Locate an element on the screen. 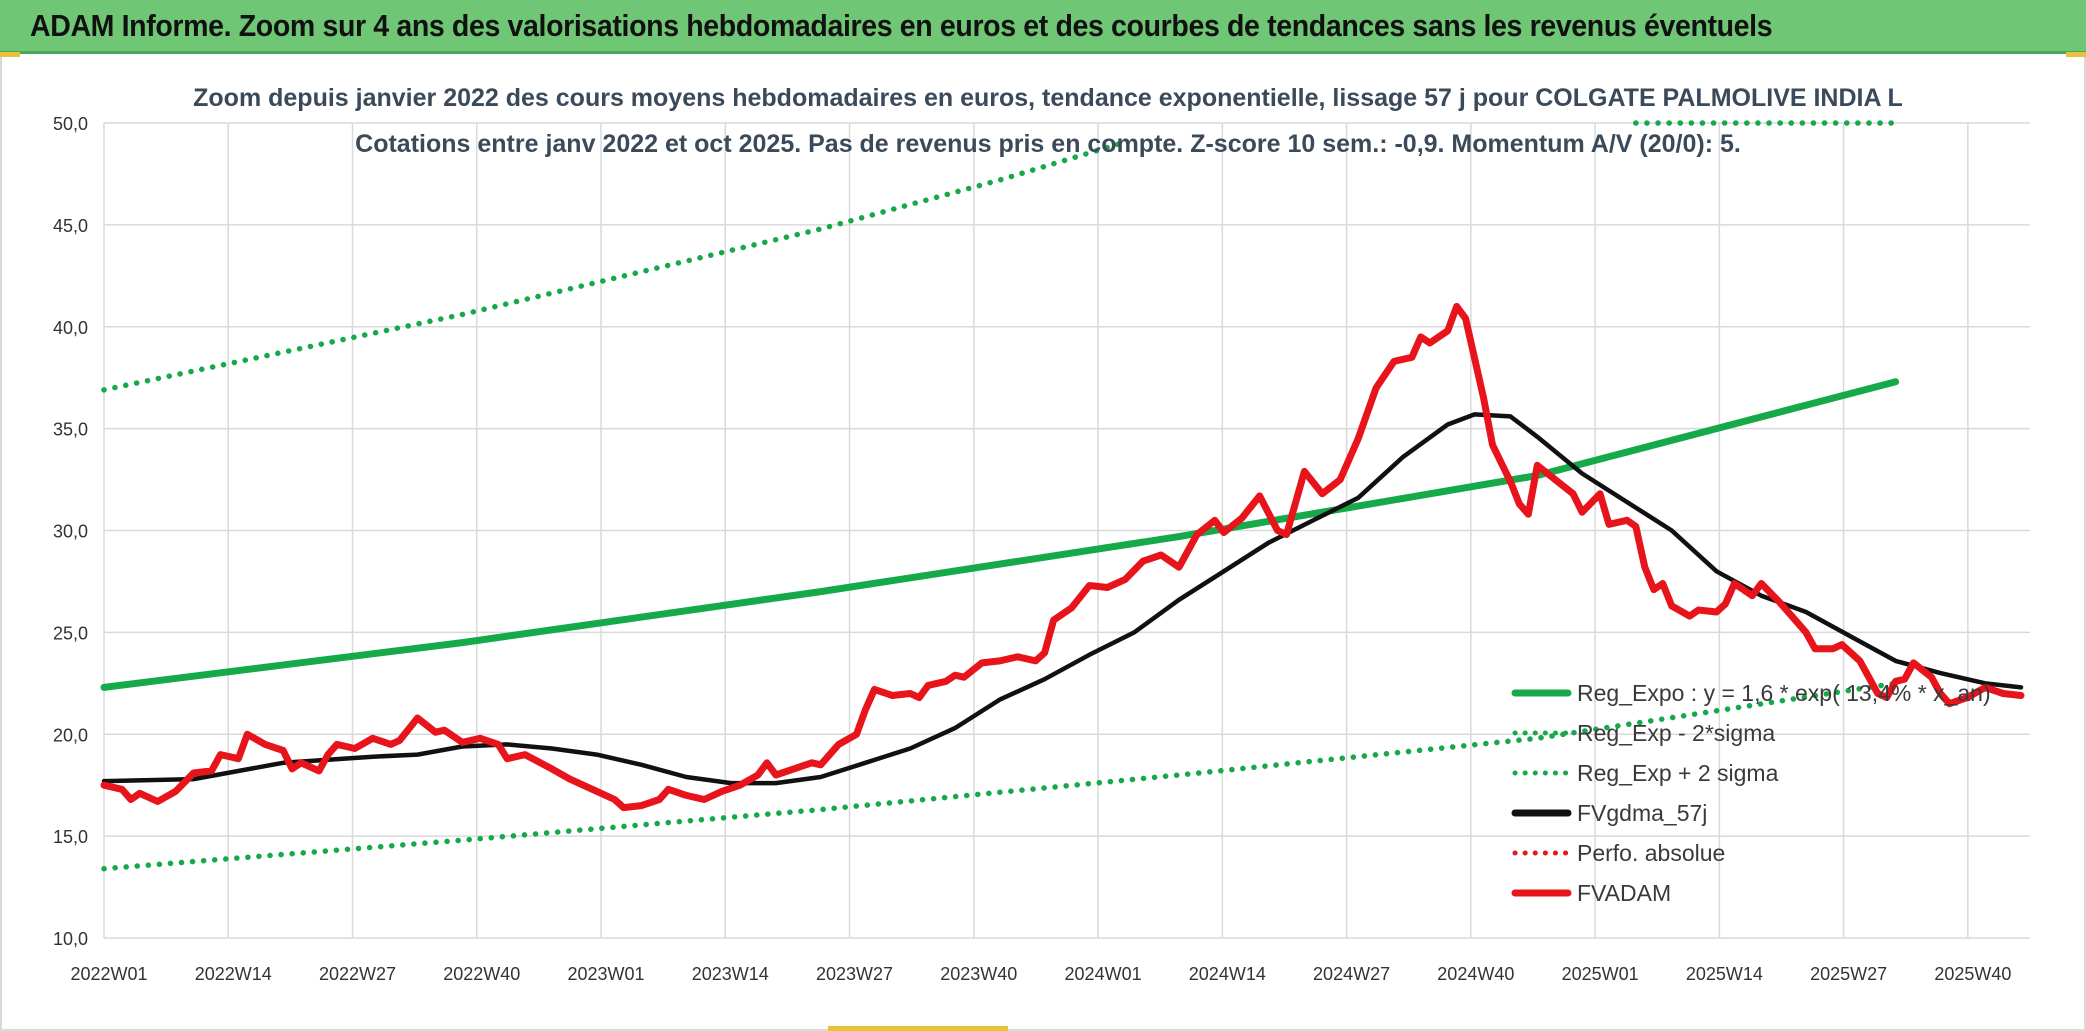 The height and width of the screenshot is (1031, 2086). x-tick-label: 2023W01 is located at coordinates (606, 974).